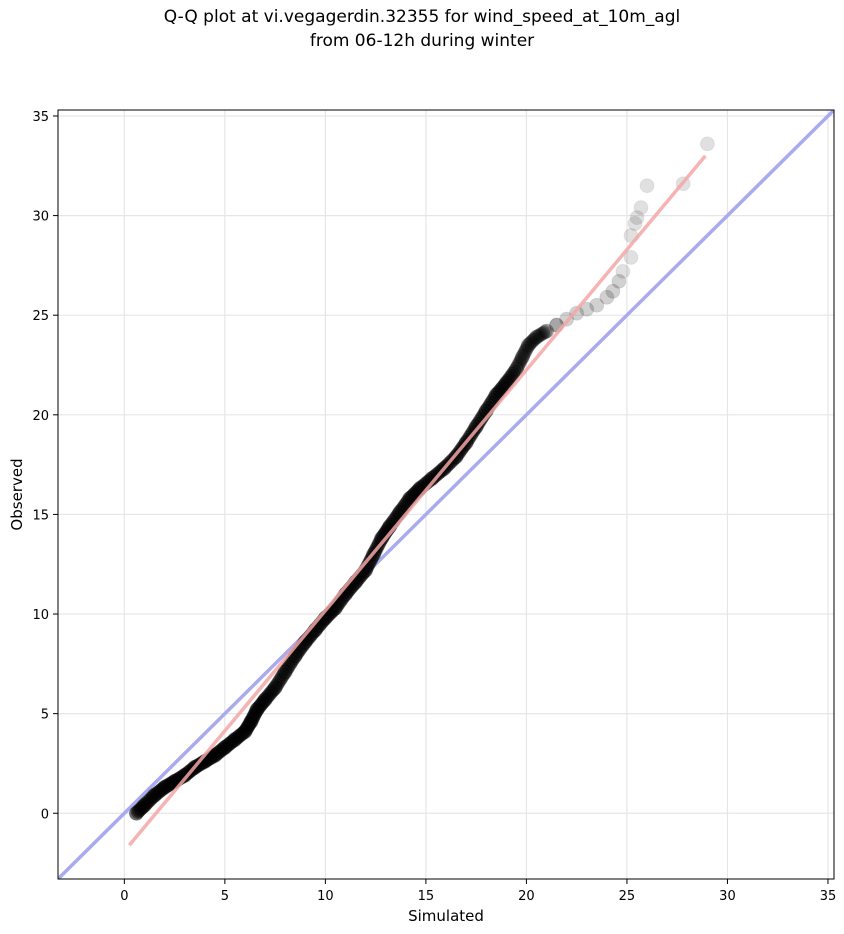  I want to click on y-tick-label: 10, so click(40, 615).